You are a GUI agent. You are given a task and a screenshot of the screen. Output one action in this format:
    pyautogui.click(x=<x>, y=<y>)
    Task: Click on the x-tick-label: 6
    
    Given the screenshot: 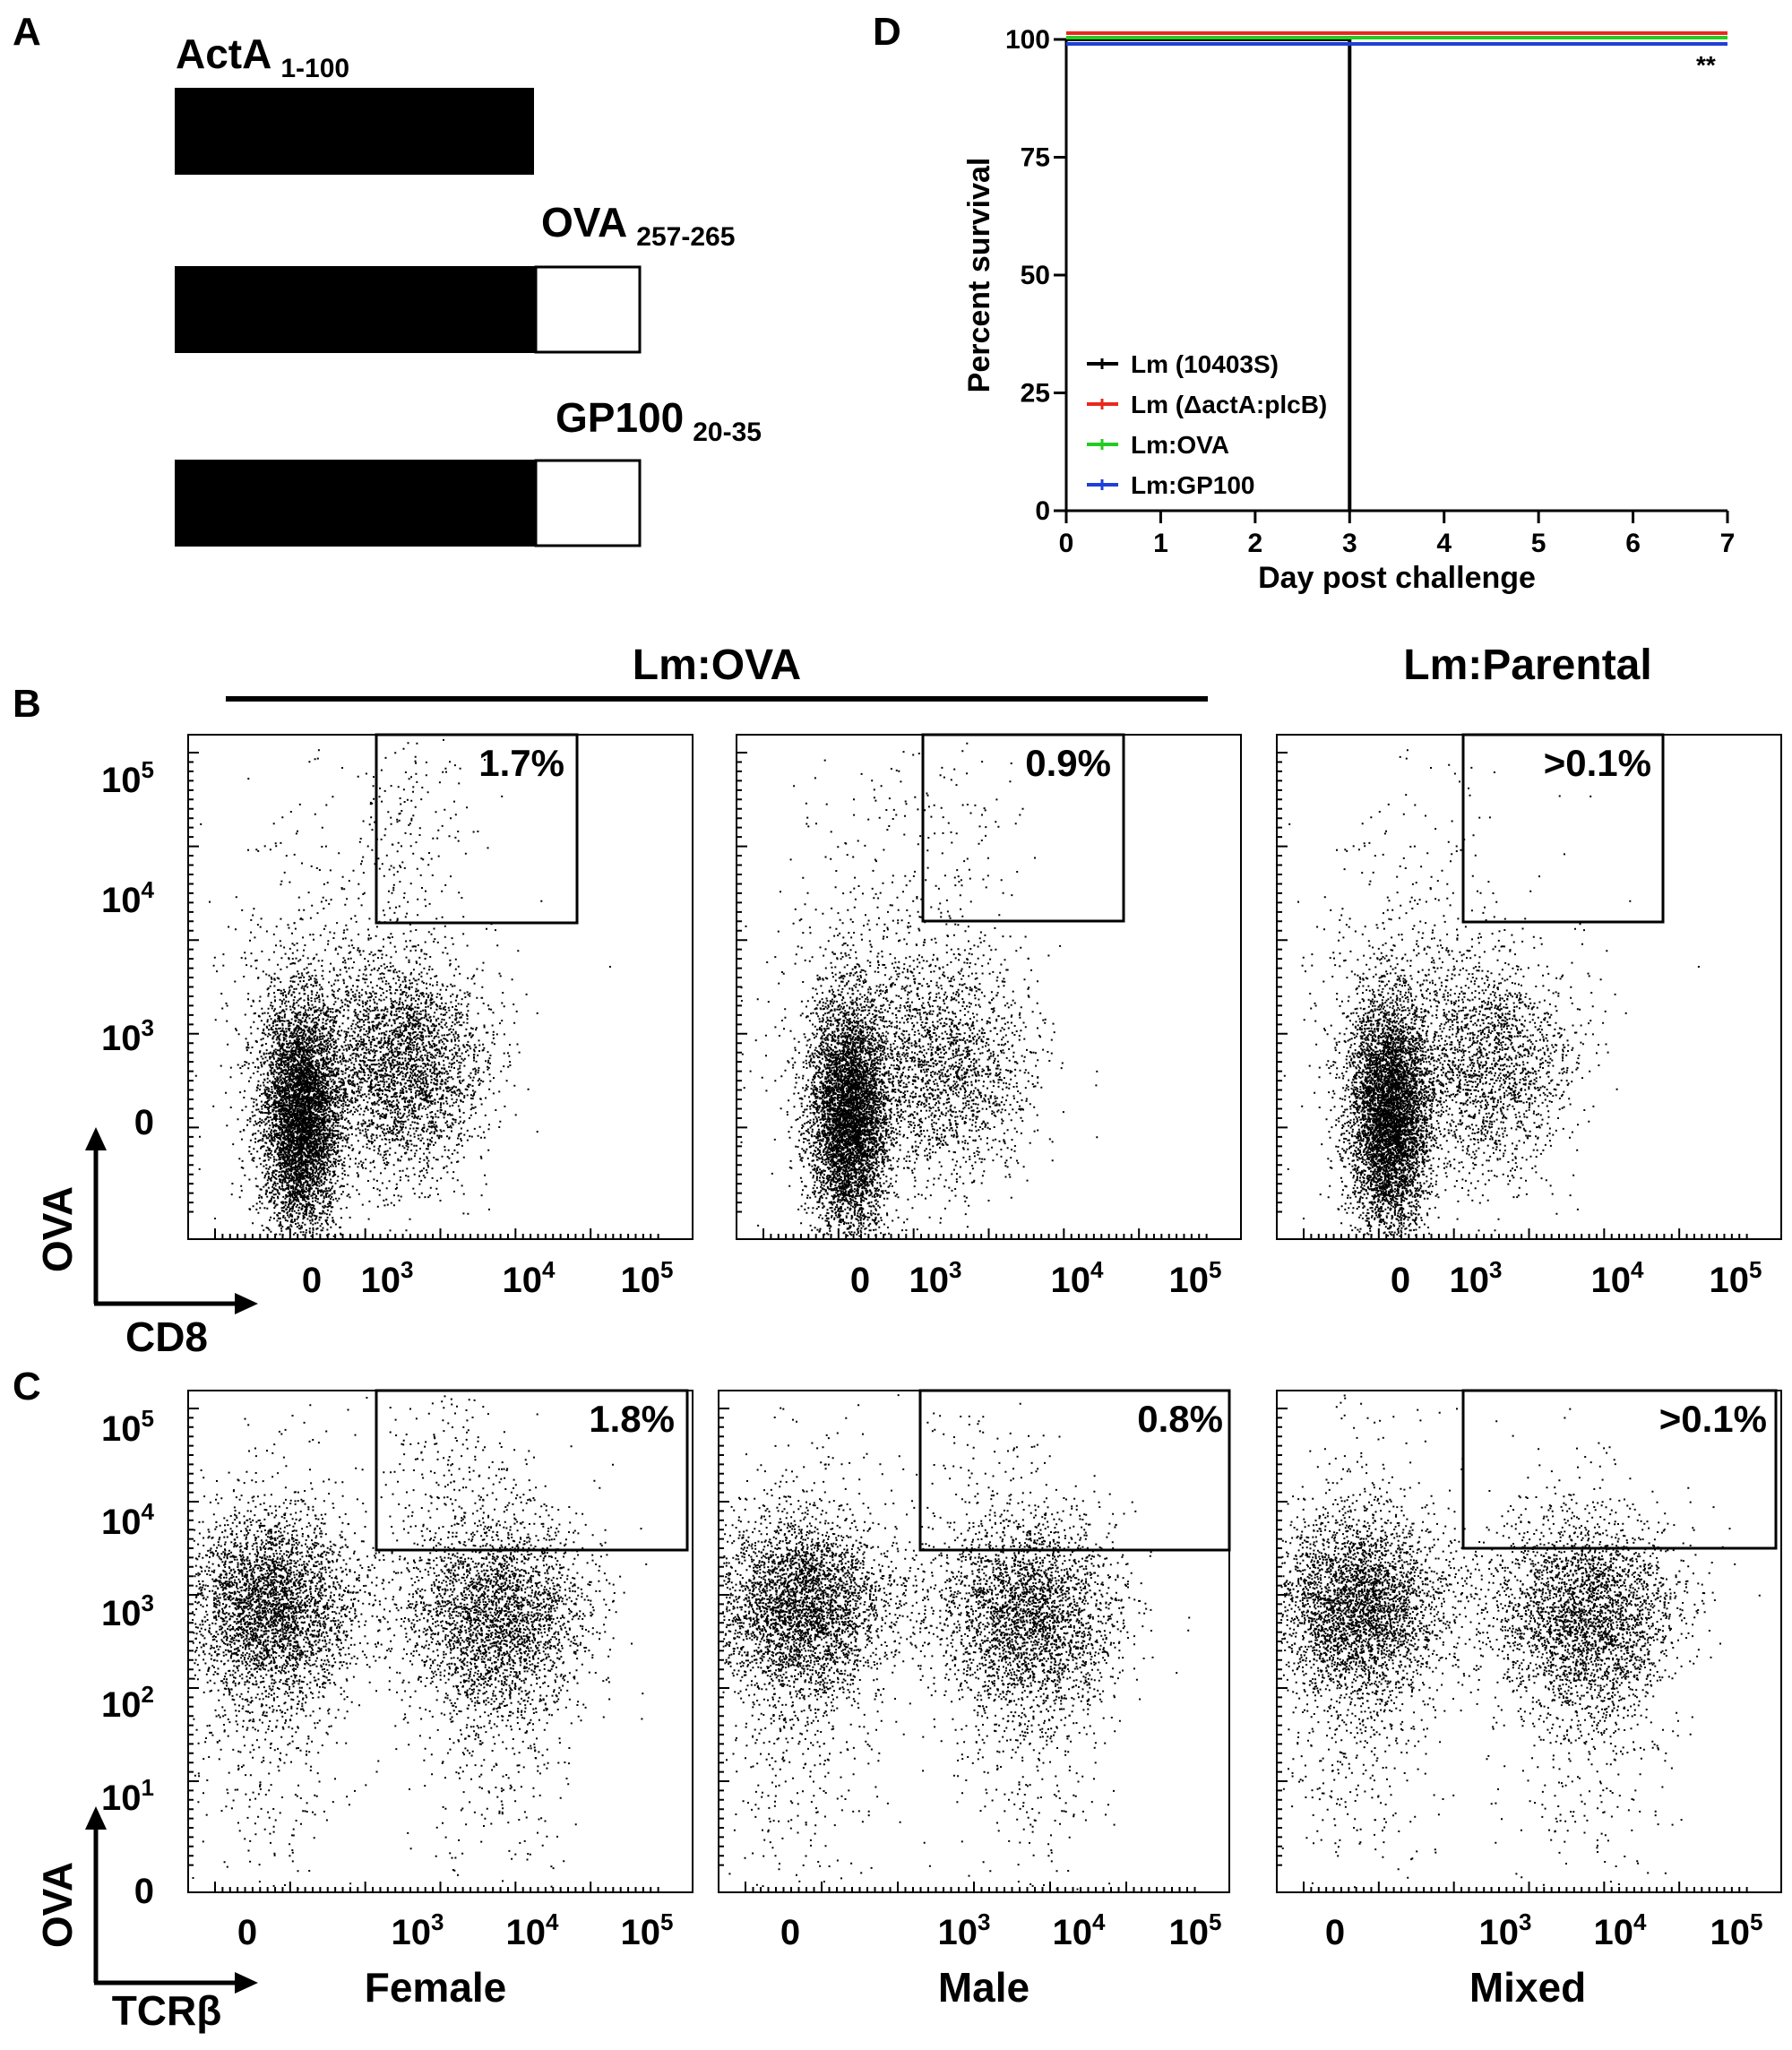 What is the action you would take?
    pyautogui.click(x=1633, y=543)
    